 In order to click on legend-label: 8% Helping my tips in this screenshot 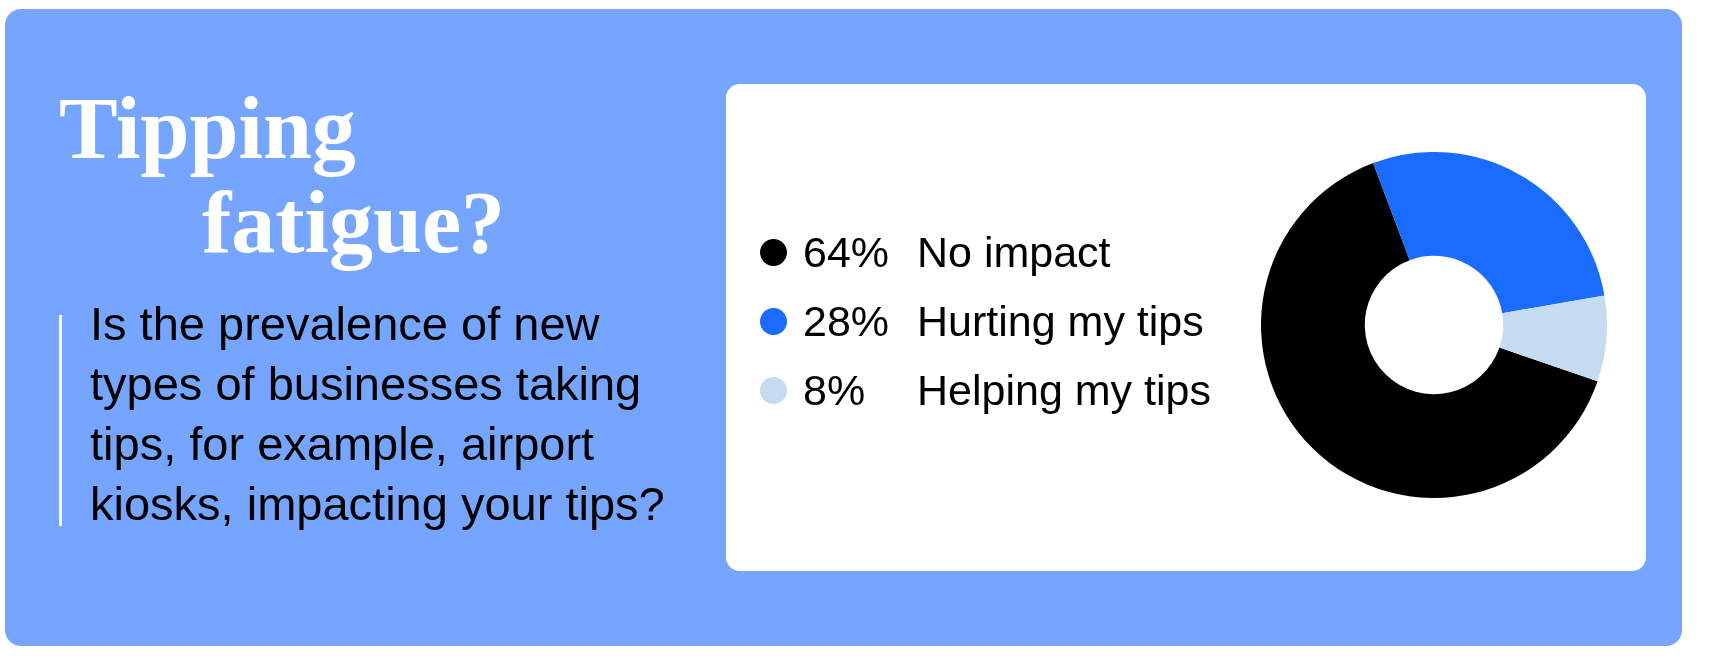, I will do `click(1007, 390)`.